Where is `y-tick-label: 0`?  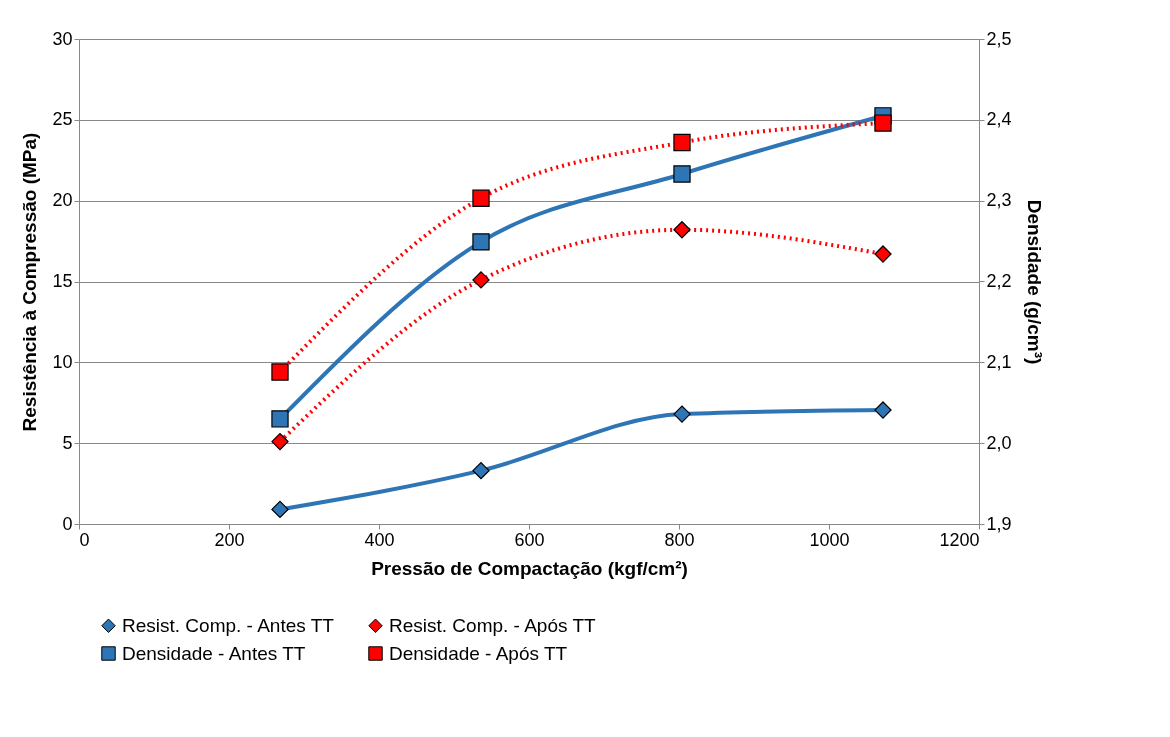 y-tick-label: 0 is located at coordinates (67, 523).